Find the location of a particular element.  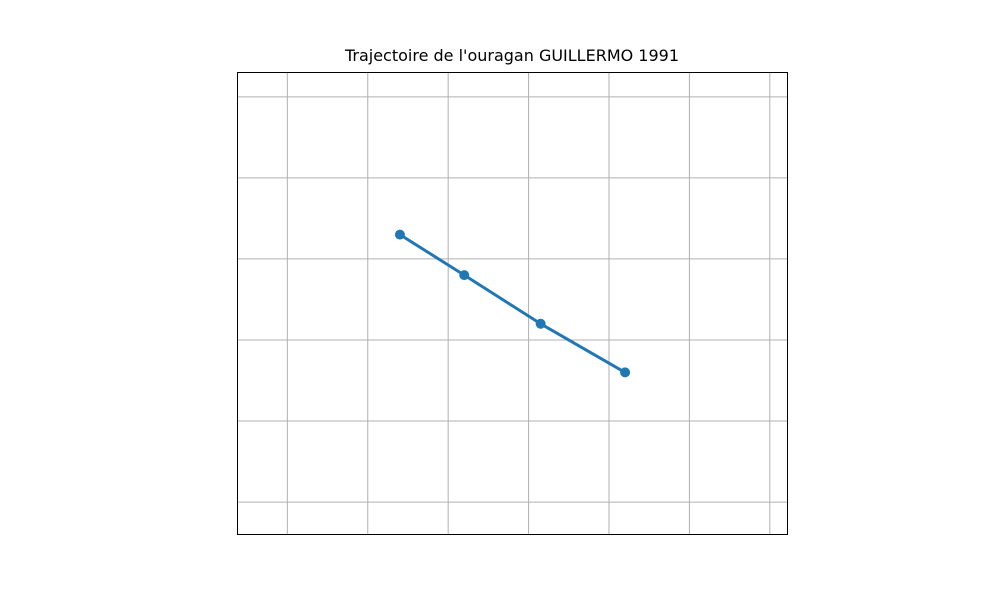

series-layer is located at coordinates (512, 303).